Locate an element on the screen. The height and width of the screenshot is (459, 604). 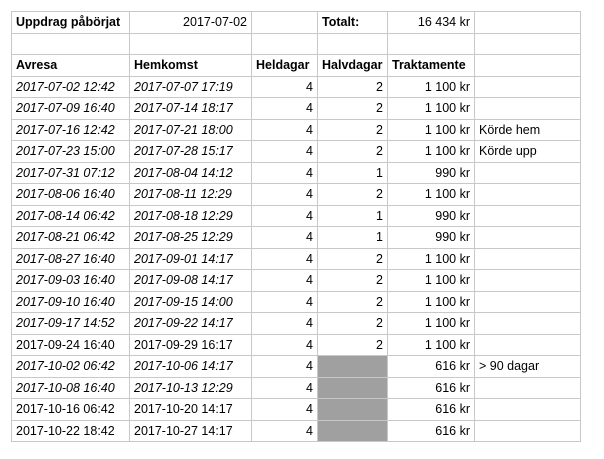
avresa-cell: 2017-09-24 16:40 is located at coordinates (70, 344).